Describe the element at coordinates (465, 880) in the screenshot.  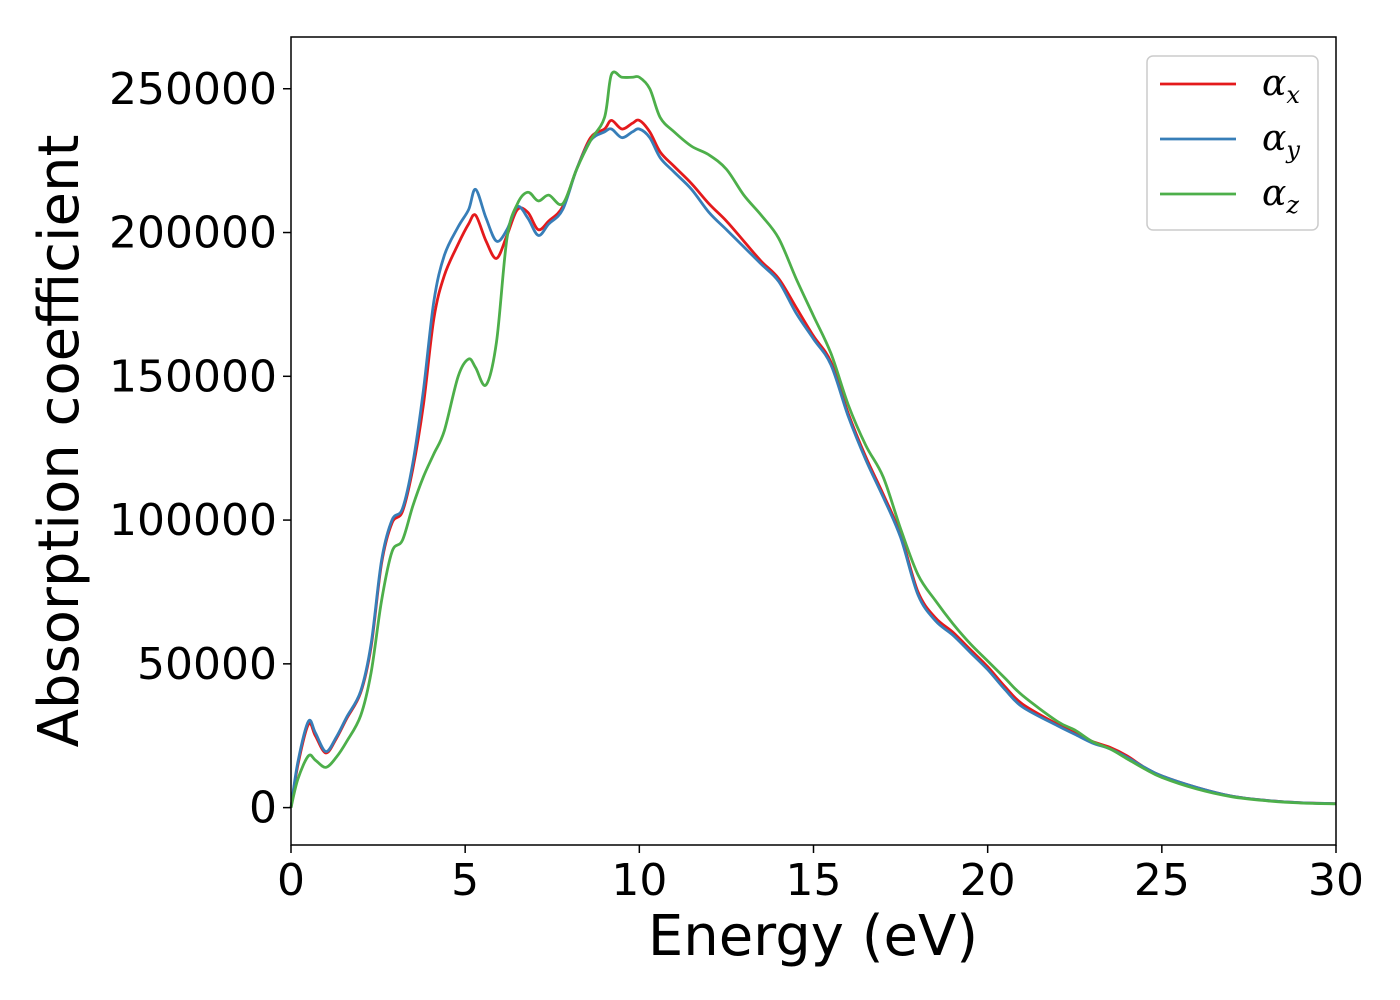
I see `x-tick-label: 5` at that location.